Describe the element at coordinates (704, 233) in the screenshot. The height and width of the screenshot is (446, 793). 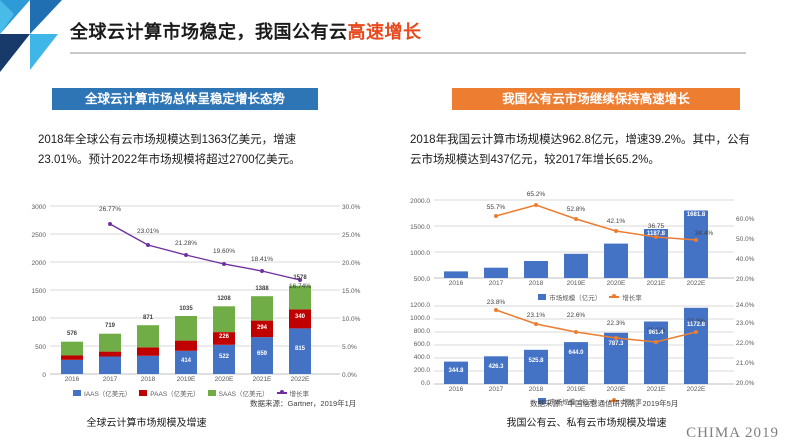
I see `pc-growth-2022: 34.4%` at that location.